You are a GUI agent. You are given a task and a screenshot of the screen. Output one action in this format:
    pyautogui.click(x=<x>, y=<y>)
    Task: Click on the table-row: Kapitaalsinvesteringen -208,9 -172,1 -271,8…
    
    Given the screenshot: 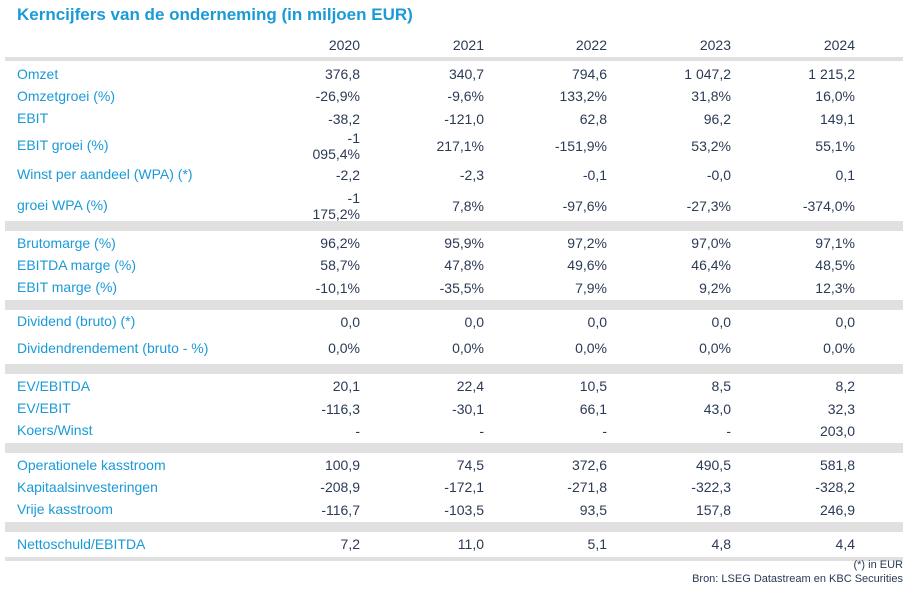 What is the action you would take?
    pyautogui.click(x=454, y=487)
    